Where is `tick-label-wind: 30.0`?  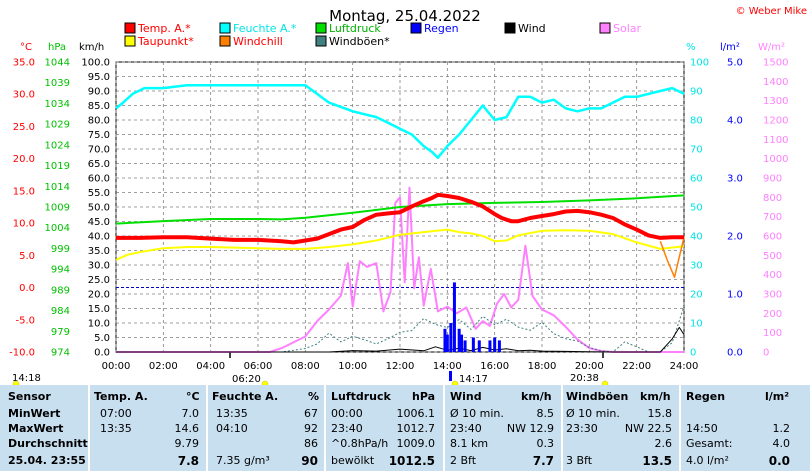
tick-label-wind: 30.0 is located at coordinates (99, 266).